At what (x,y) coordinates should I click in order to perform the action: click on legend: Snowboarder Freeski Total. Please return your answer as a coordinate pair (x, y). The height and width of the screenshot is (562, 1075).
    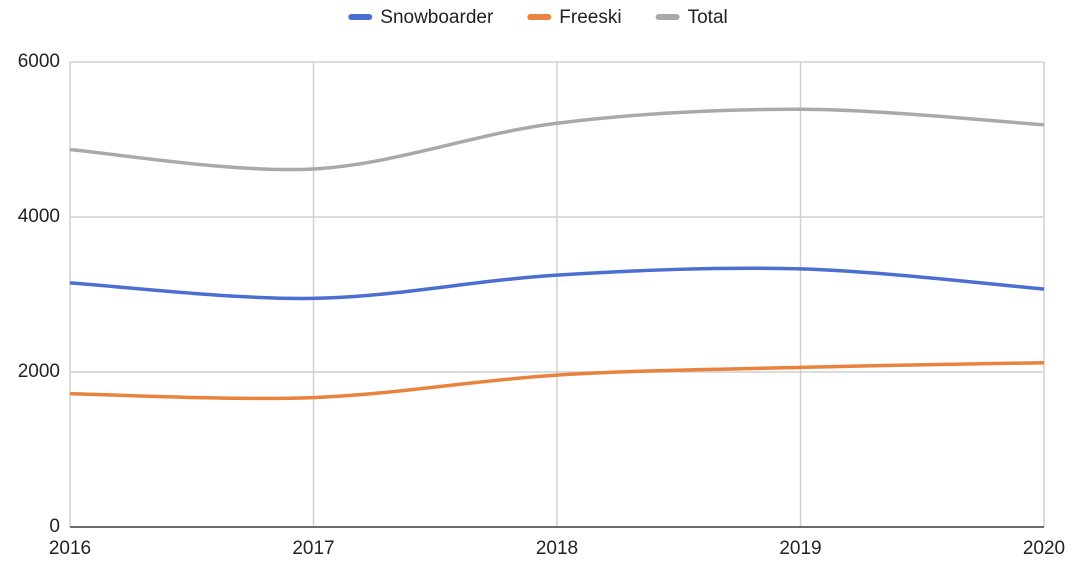
    Looking at the image, I should click on (538, 17).